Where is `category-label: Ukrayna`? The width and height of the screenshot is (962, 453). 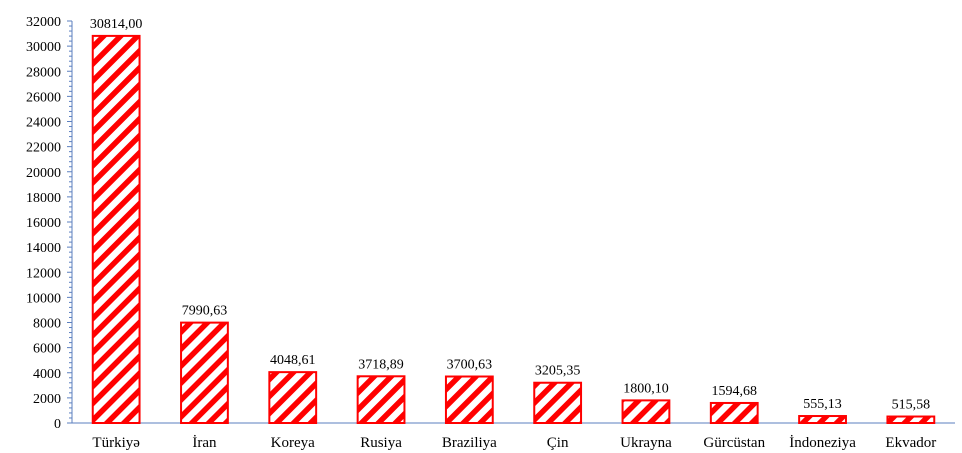 category-label: Ukrayna is located at coordinates (646, 443).